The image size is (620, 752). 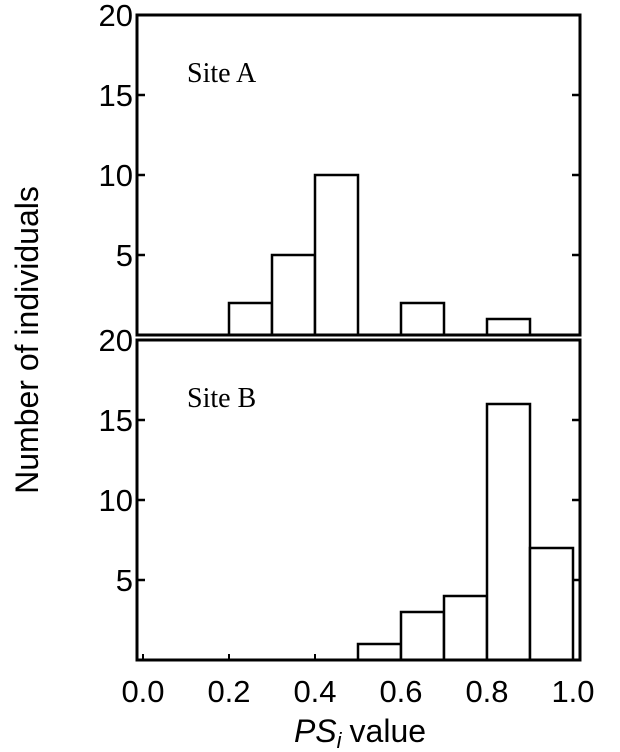 What do you see at coordinates (27, 340) in the screenshot?
I see `y-axis-label: Number of individuals` at bounding box center [27, 340].